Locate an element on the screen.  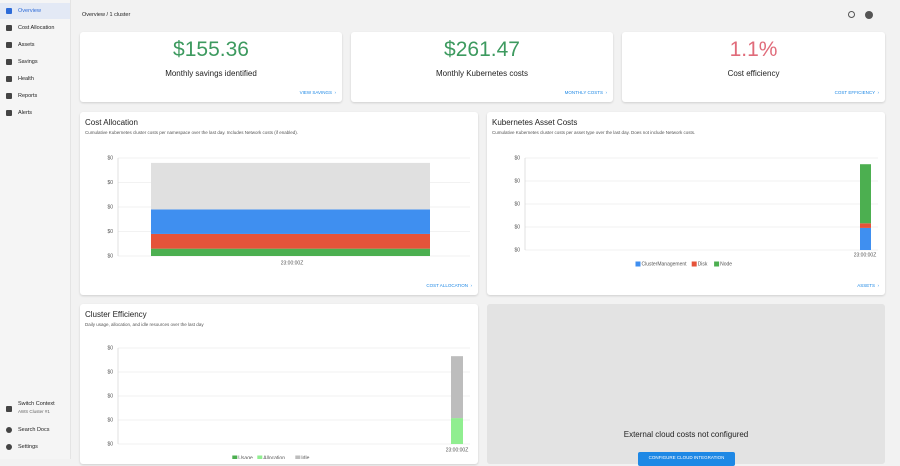
cloud-message: External cloud costs not configured is located at coordinates (686, 434).